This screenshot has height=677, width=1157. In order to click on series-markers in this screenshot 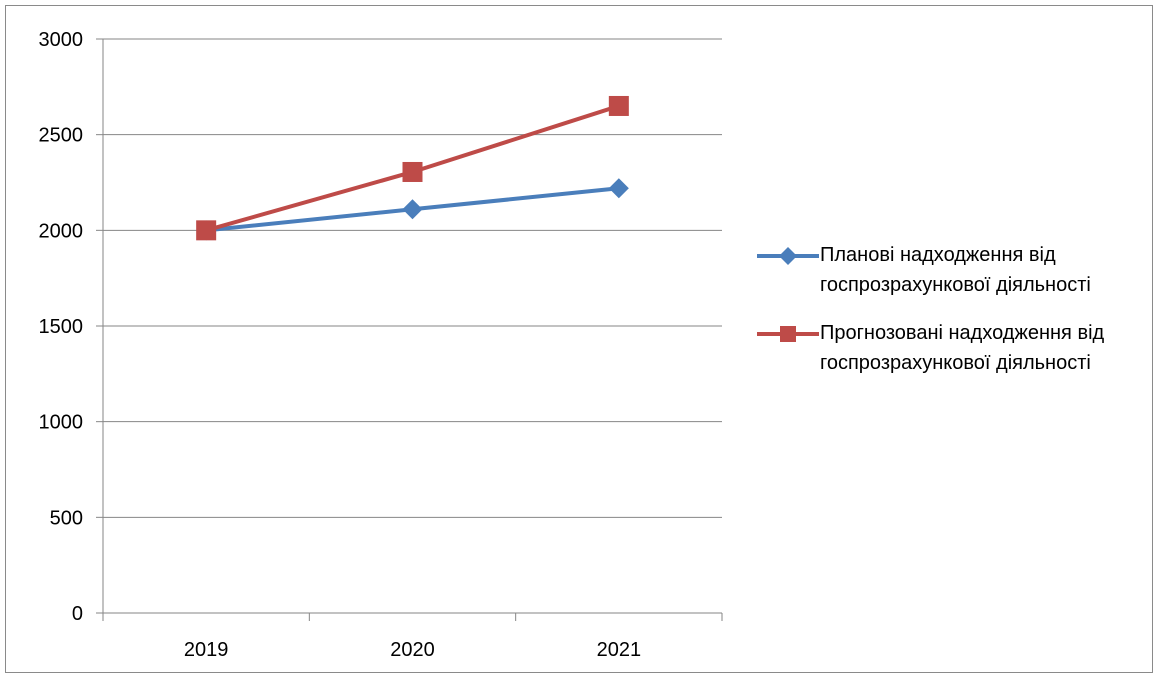, I will do `click(412, 168)`.